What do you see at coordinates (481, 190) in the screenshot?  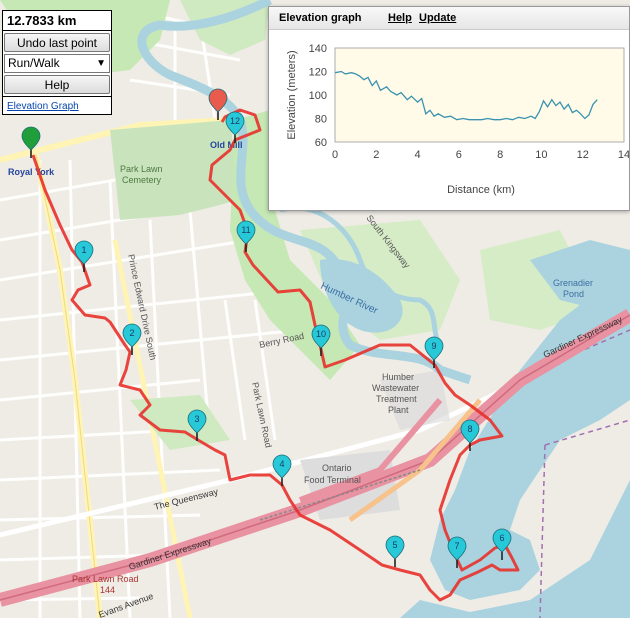 I see `chart-x-axis-label: Distance (km)` at bounding box center [481, 190].